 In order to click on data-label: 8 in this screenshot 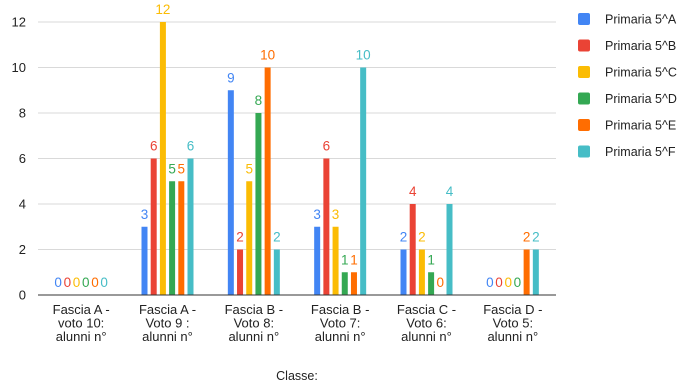, I will do `click(259, 100)`.